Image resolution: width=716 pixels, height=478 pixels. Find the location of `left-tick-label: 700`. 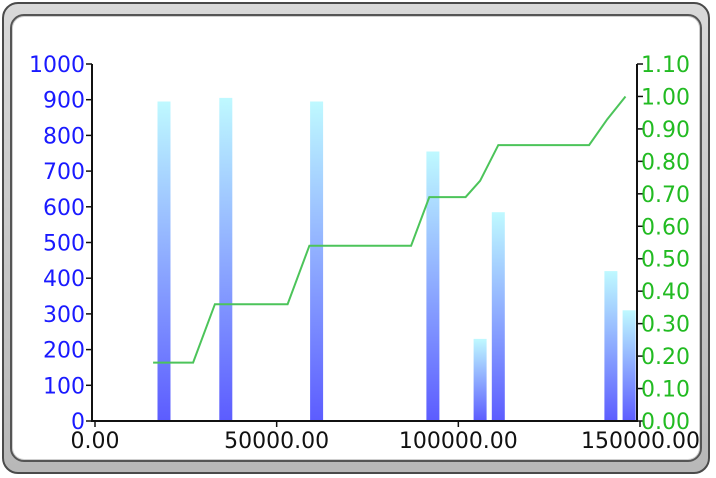

left-tick-label: 700 is located at coordinates (64, 172).